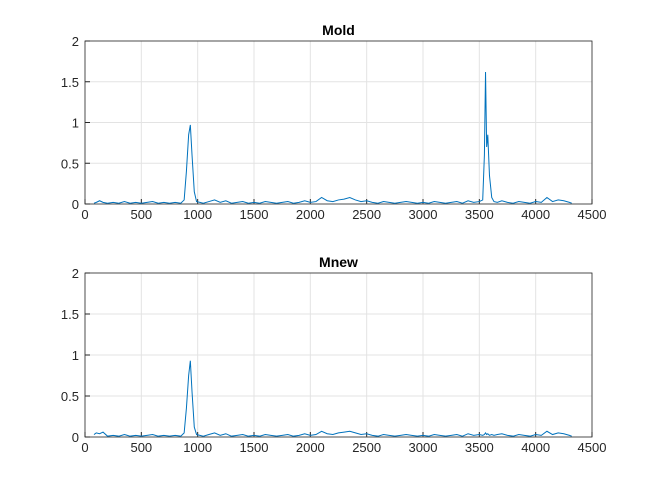 This screenshot has height=491, width=654. I want to click on chart-title: Mold, so click(338, 30).